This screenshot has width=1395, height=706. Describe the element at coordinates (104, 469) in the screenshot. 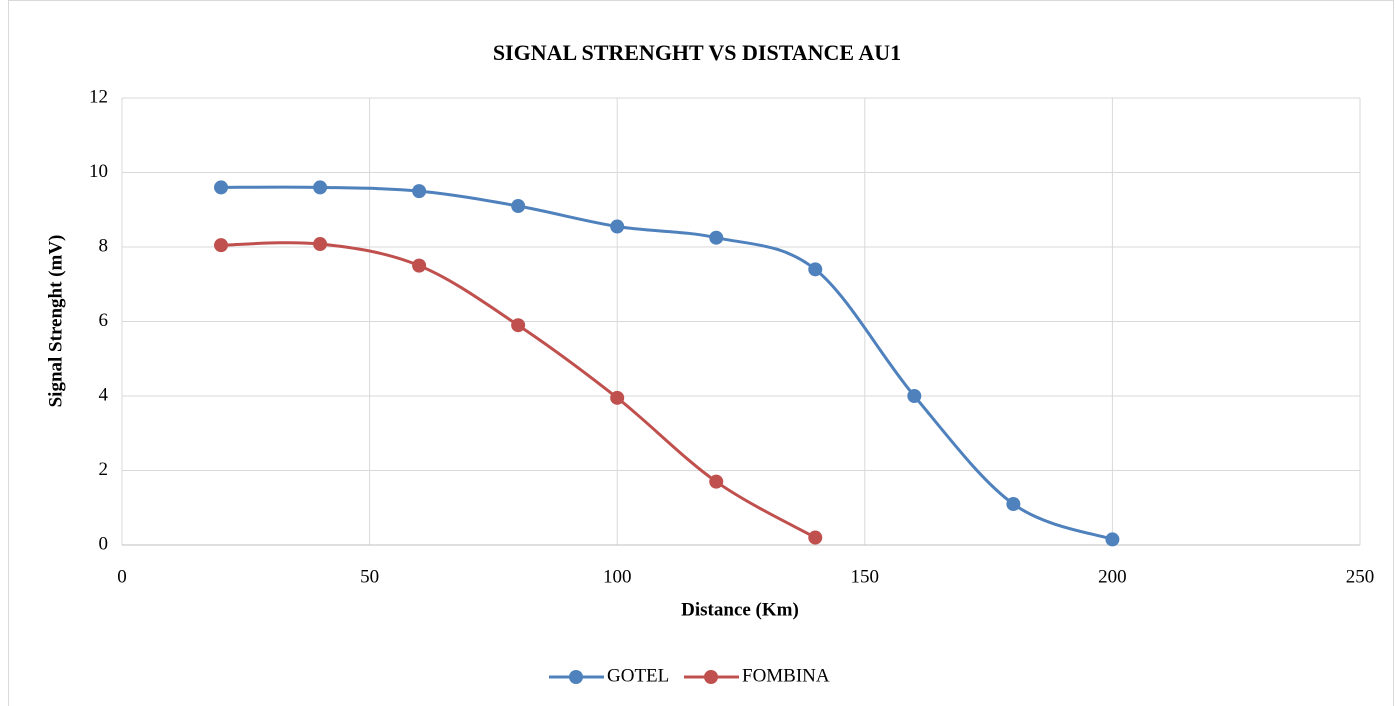

I see `y-tick-label: 2` at that location.